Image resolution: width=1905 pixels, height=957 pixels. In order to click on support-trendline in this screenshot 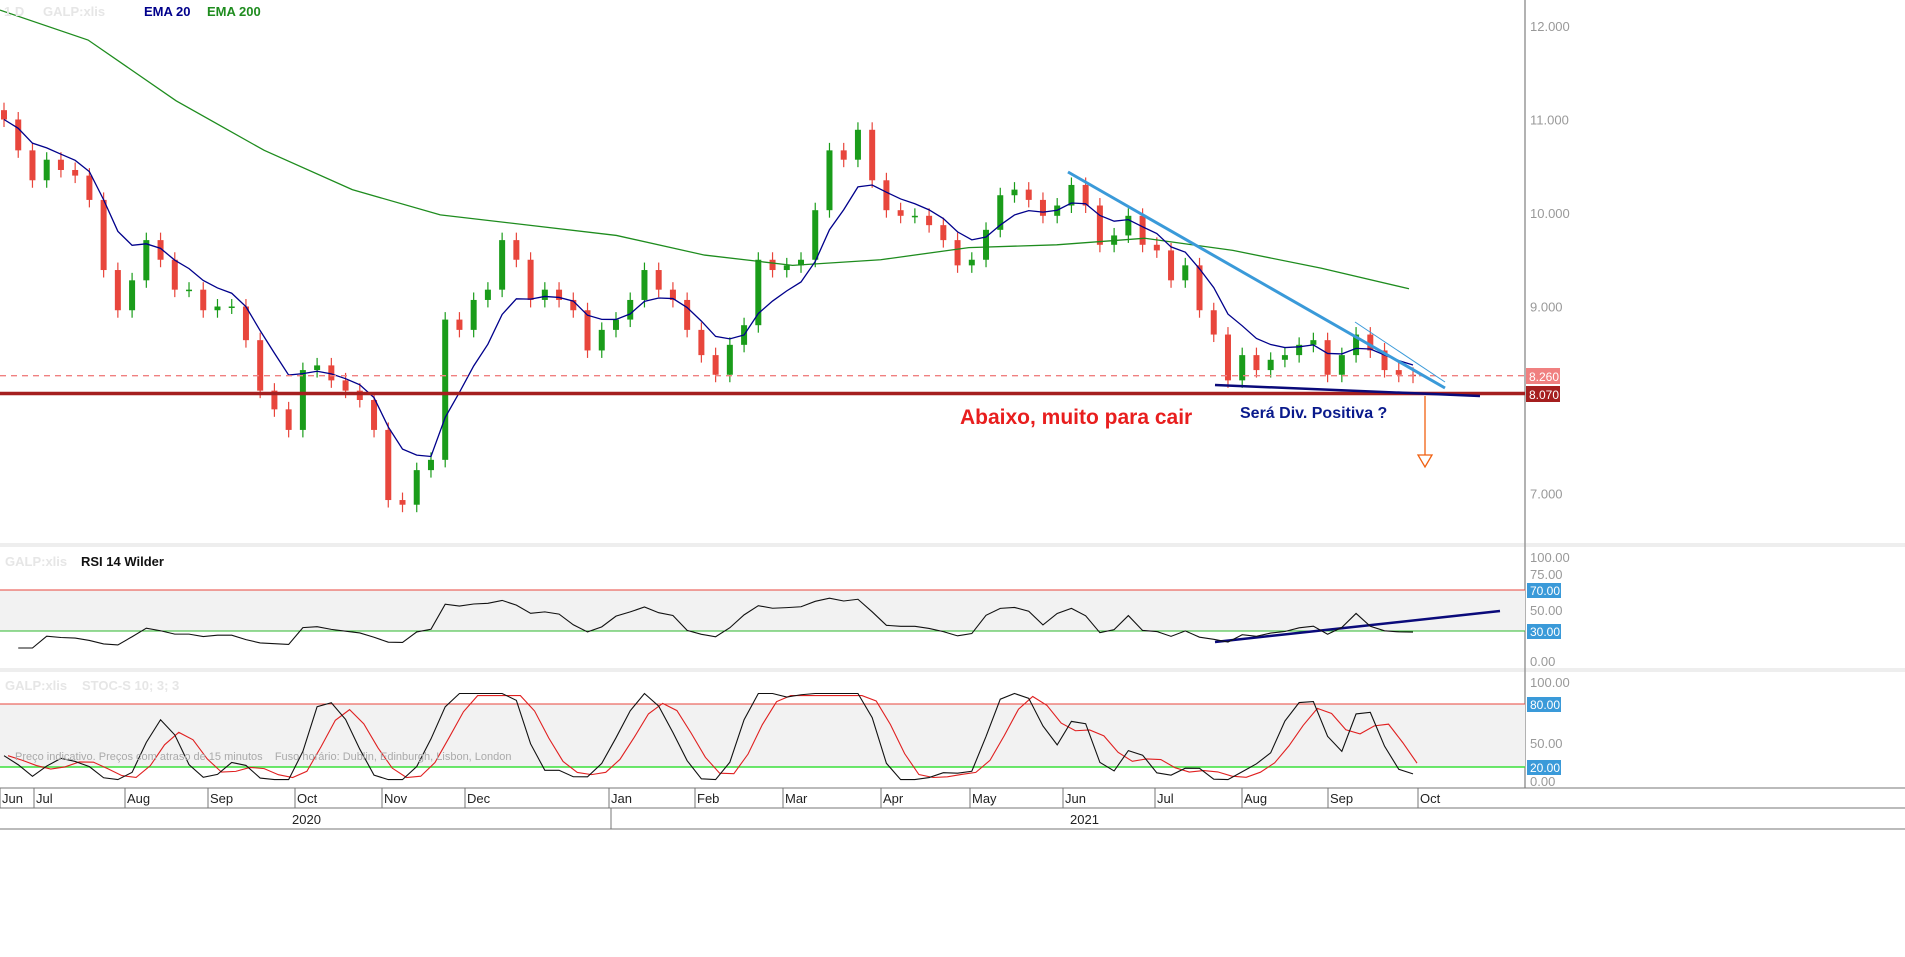, I will do `click(1347, 390)`.